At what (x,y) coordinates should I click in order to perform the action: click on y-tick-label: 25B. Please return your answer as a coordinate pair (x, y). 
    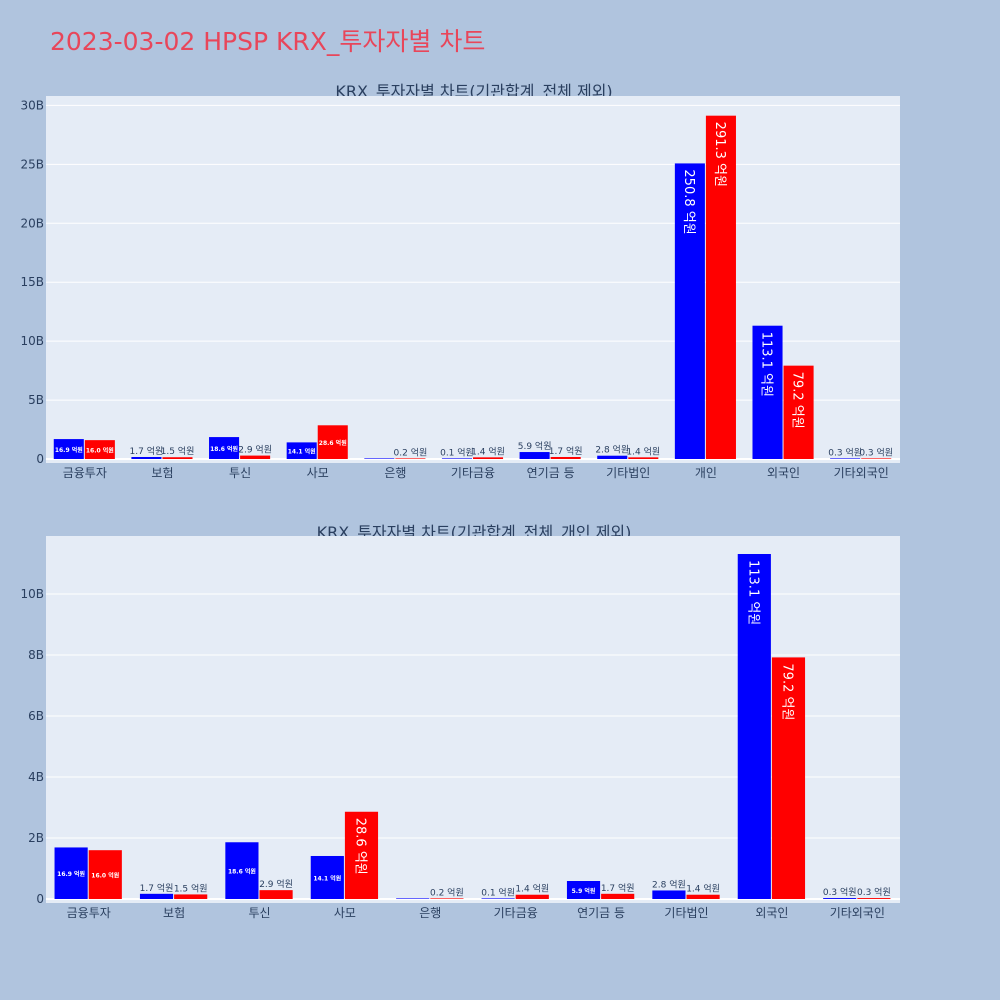
    Looking at the image, I should click on (32, 164).